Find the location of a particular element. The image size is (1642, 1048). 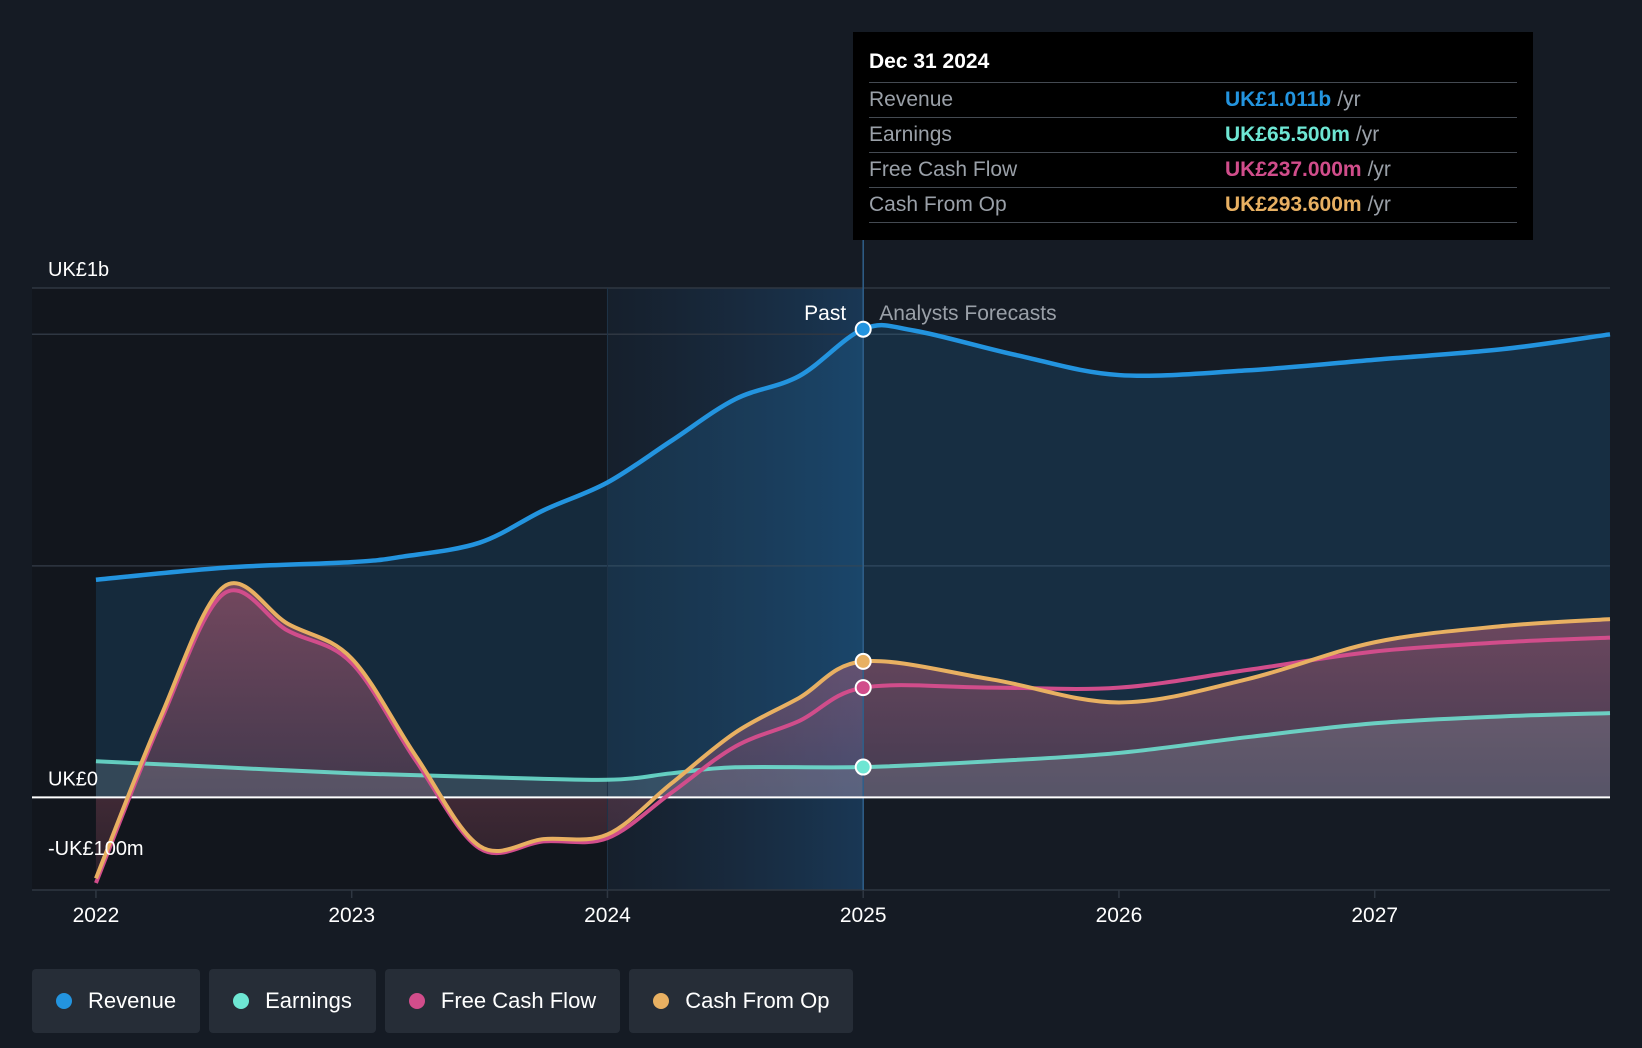

tooltip-row-revenue: Revenue UK£1.011b /yr is located at coordinates (1193, 99).